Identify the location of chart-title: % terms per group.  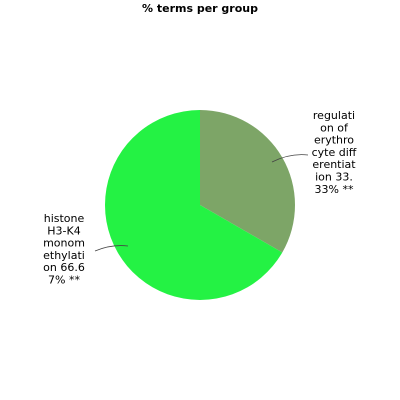
(200, 8).